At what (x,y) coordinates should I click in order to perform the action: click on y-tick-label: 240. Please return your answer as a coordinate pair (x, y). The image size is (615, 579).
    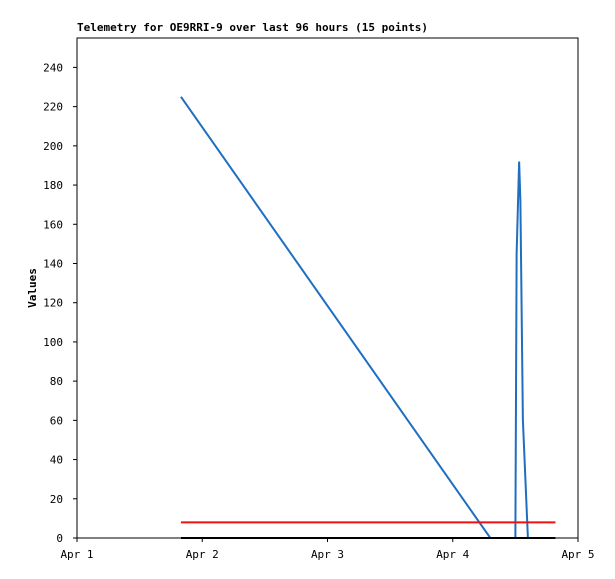
    Looking at the image, I should click on (53, 67).